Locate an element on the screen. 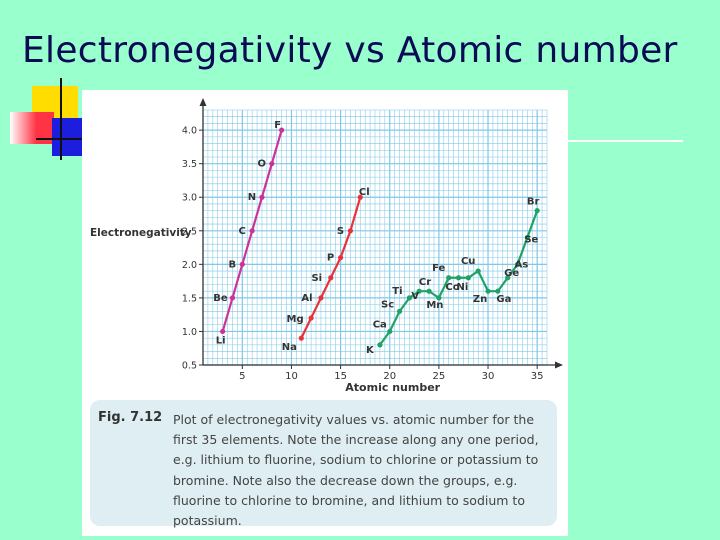 This screenshot has width=720, height=540. point-label-se: Se is located at coordinates (531, 240).